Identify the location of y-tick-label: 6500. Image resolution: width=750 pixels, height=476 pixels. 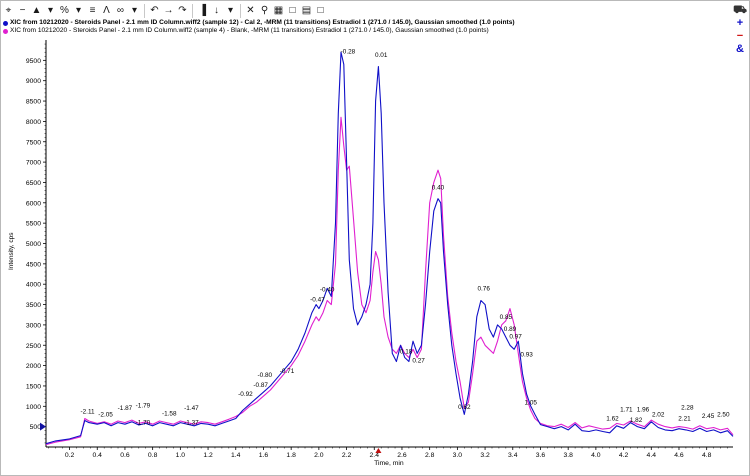
(33, 183).